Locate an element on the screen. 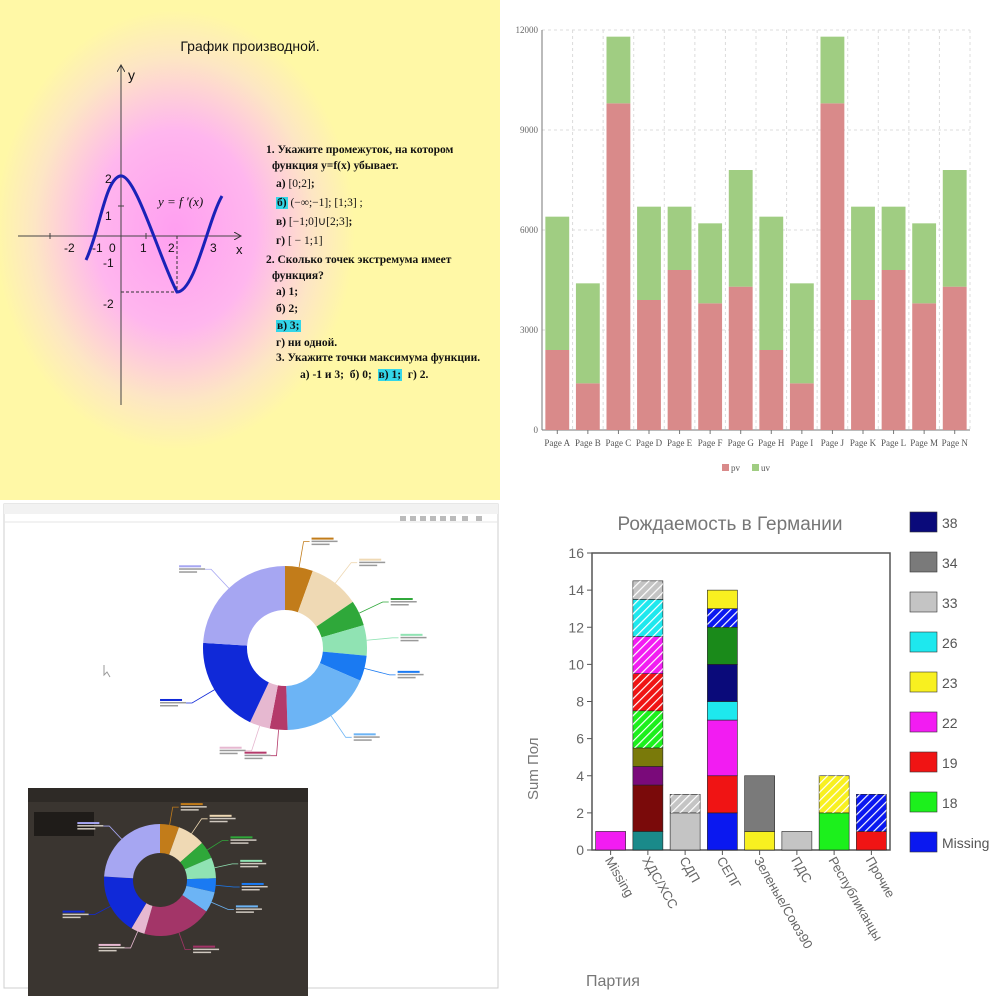  slide-title: График производной. is located at coordinates (250, 46).